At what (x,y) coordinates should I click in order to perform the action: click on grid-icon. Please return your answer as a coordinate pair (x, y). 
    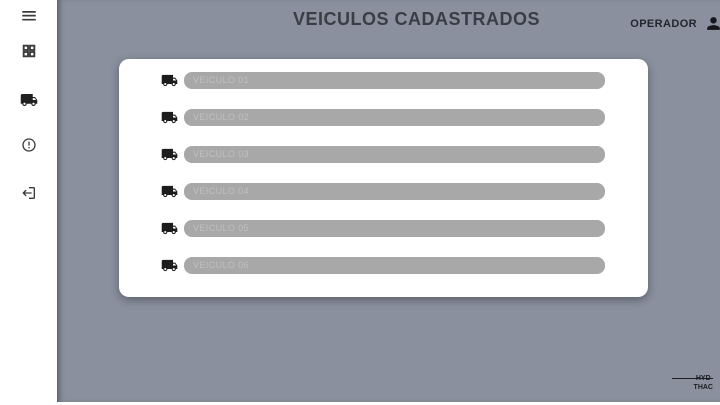
    Looking at the image, I should click on (29, 51).